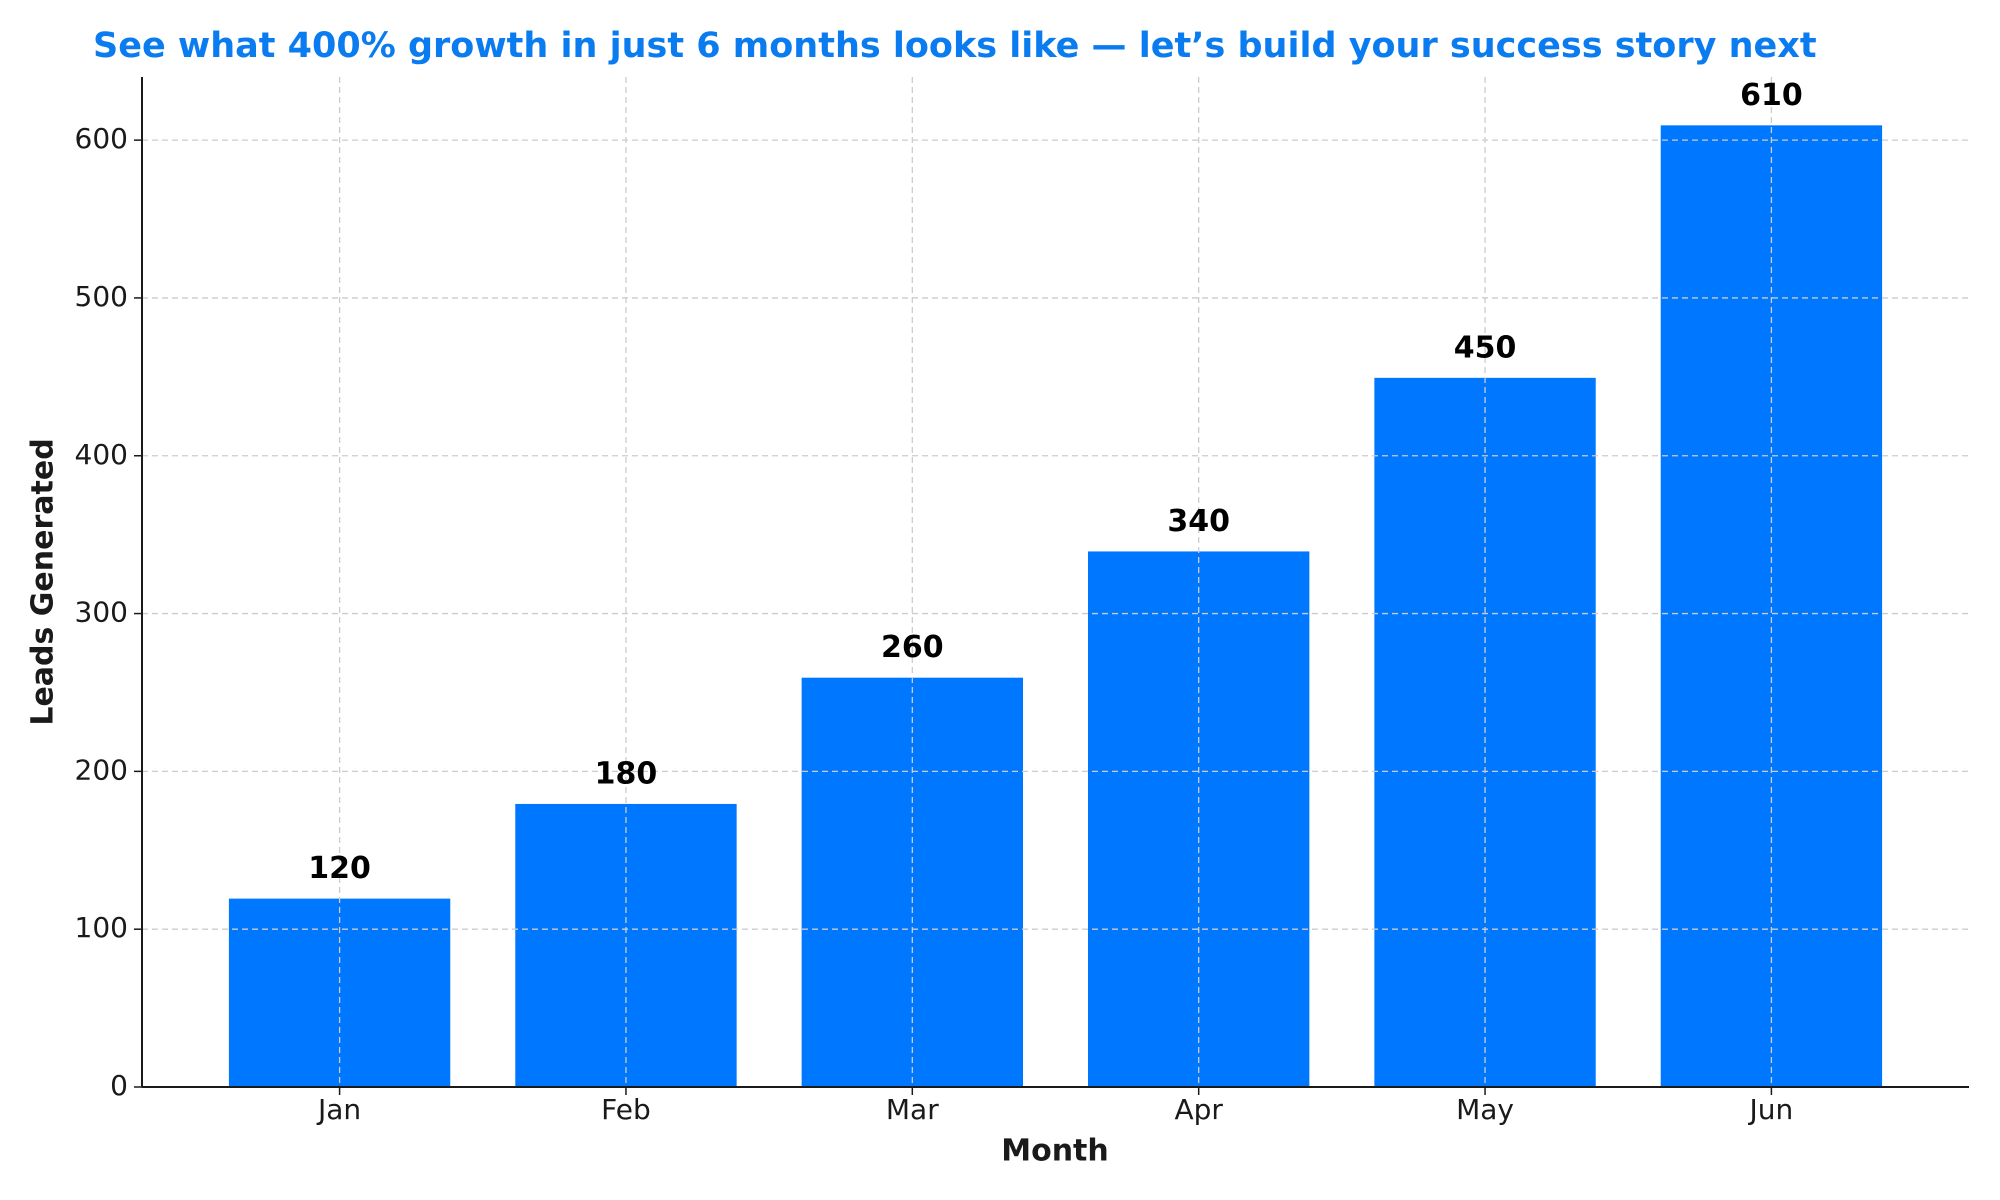  I want to click on value-label: 340, so click(1198, 521).